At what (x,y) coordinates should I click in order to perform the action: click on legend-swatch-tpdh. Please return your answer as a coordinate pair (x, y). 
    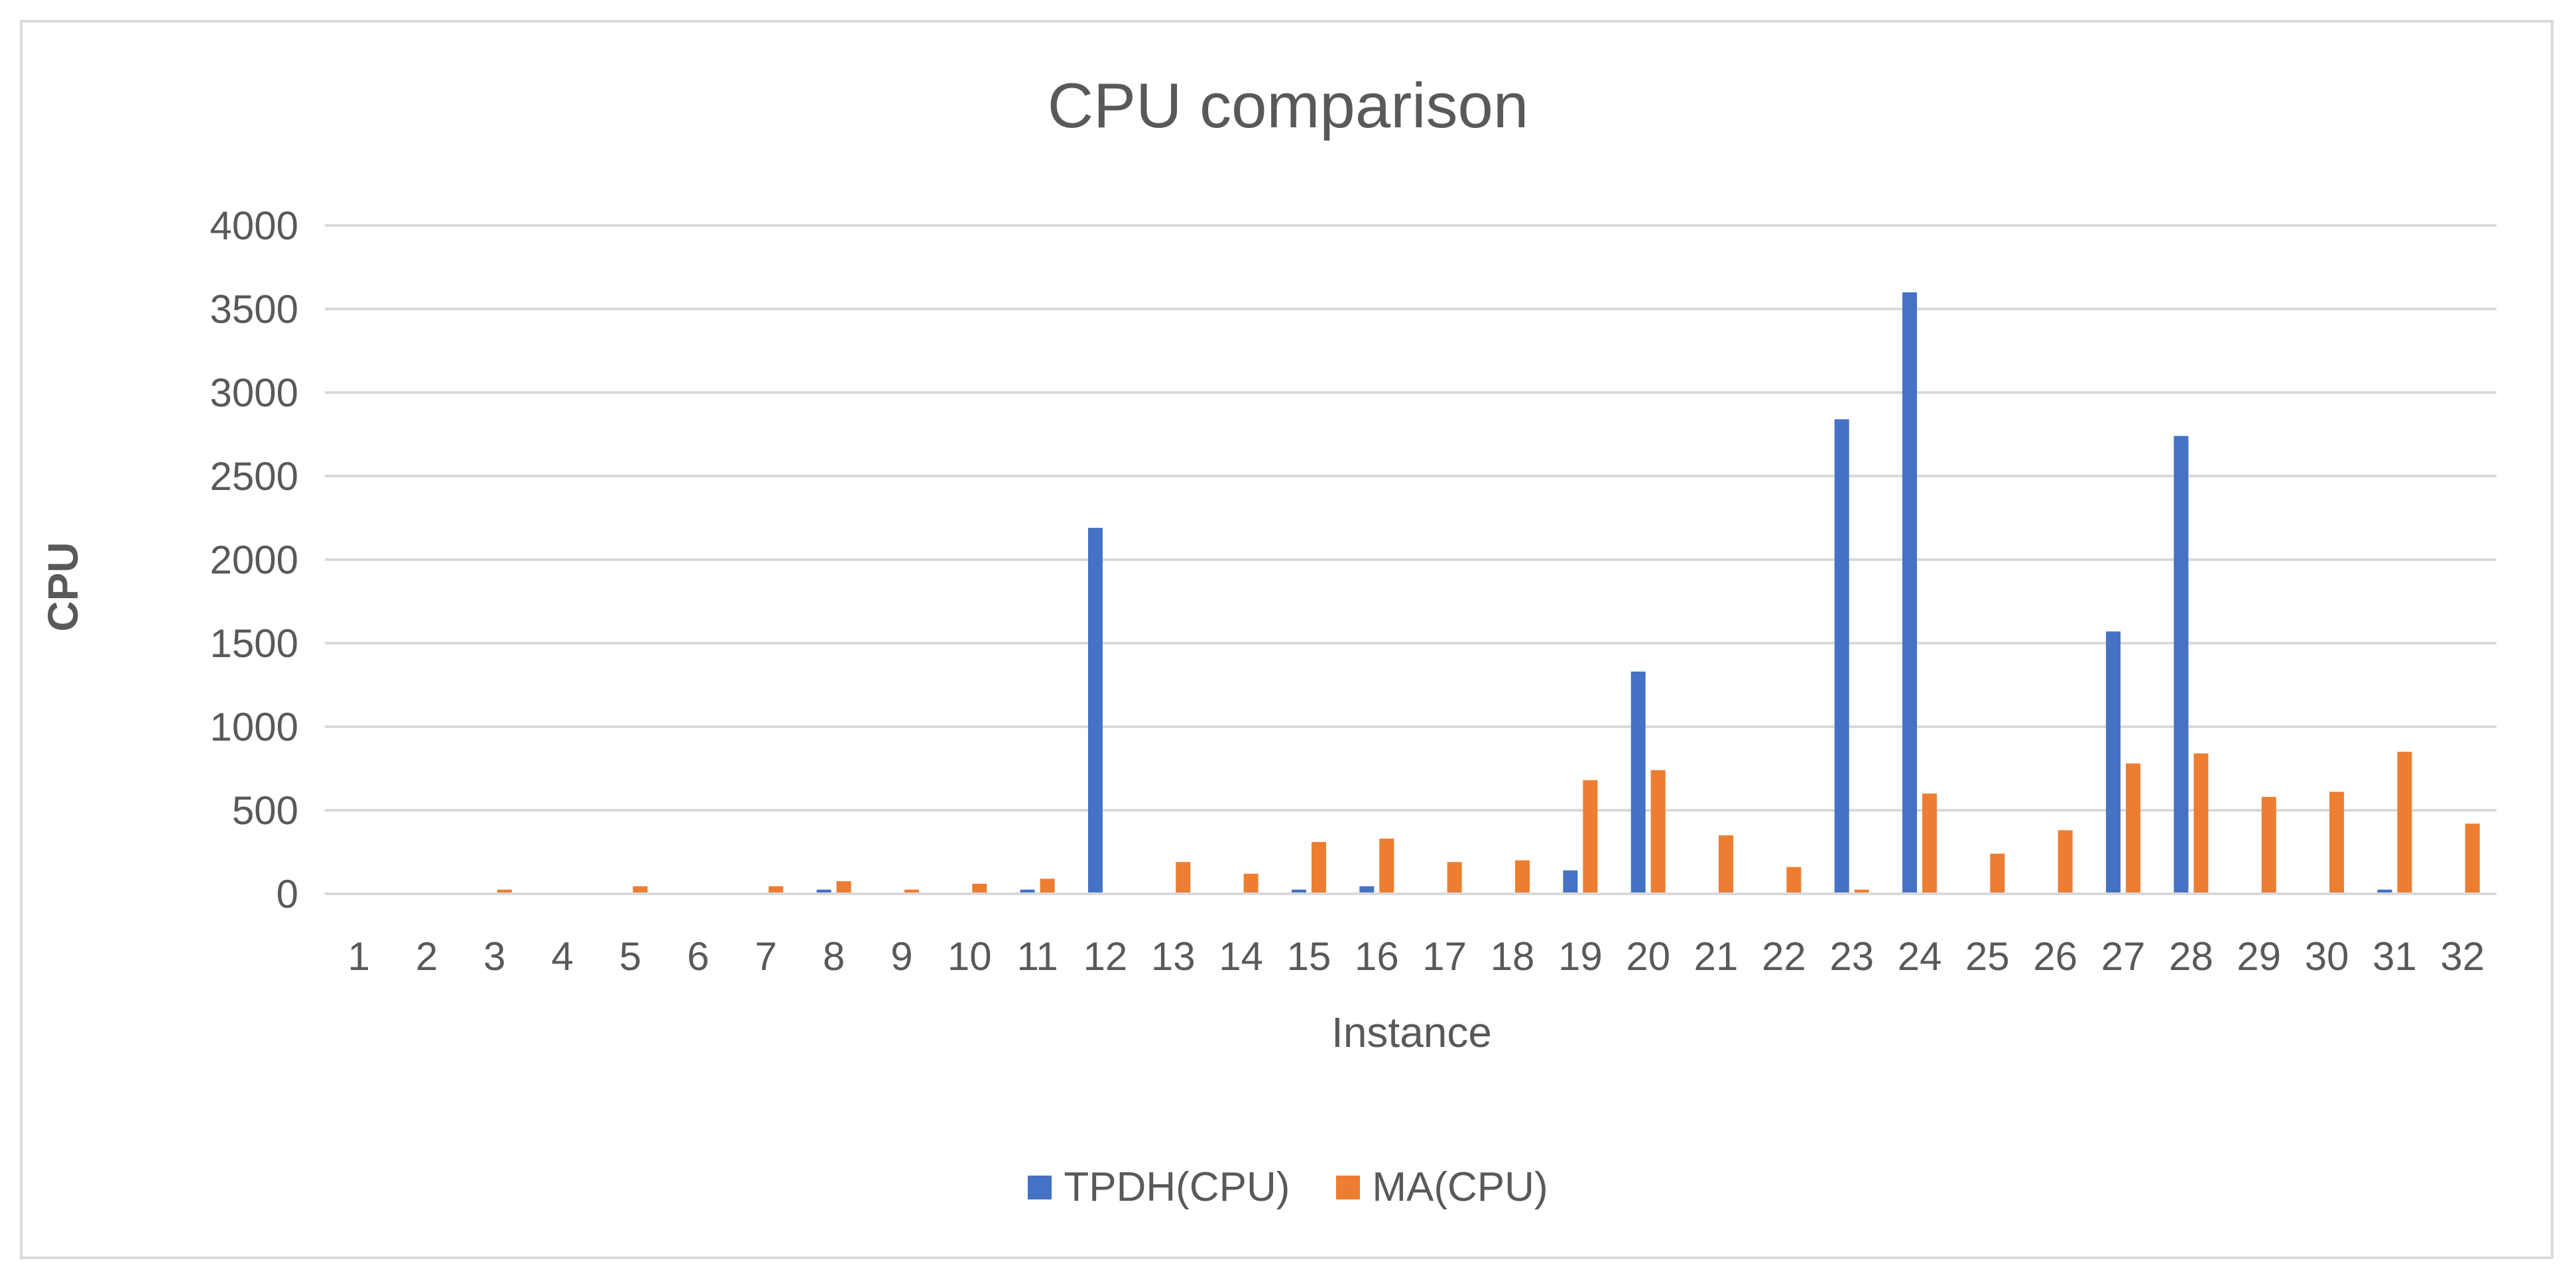
    Looking at the image, I should click on (1040, 1187).